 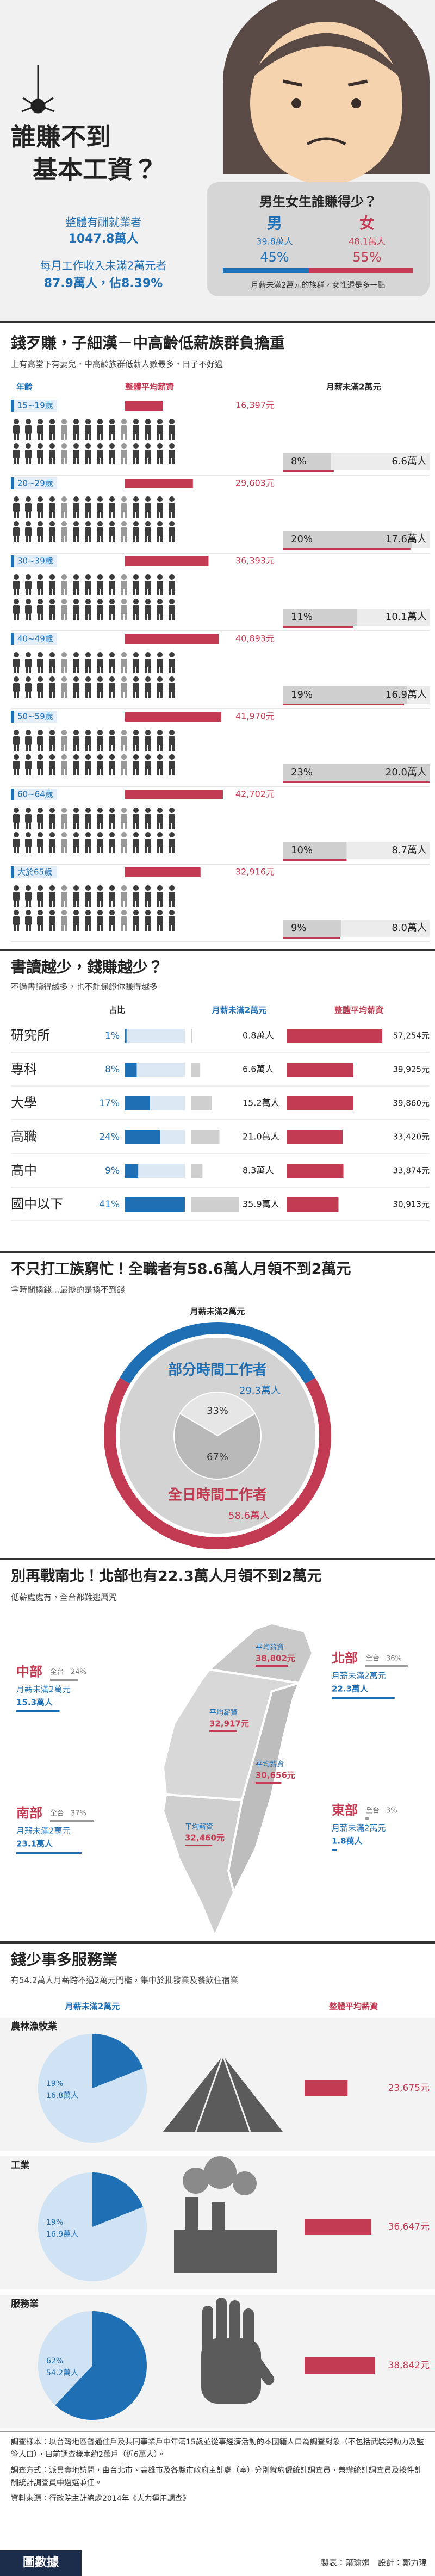 What do you see at coordinates (35, 561) in the screenshot?
I see `category-label: 30~39歲` at bounding box center [35, 561].